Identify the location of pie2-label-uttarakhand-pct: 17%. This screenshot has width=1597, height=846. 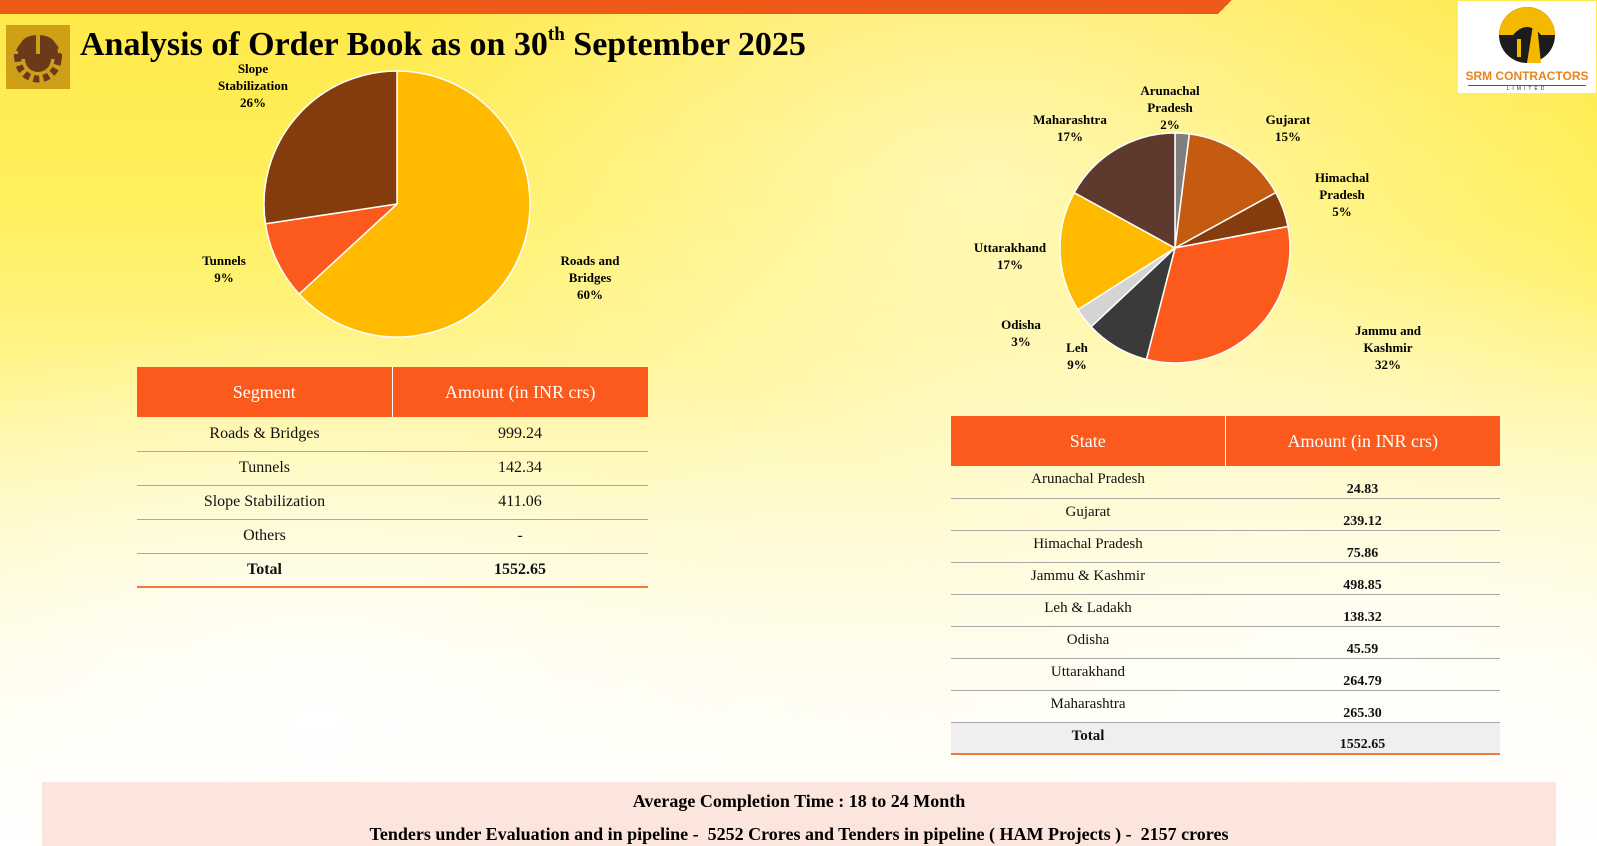
(1010, 264).